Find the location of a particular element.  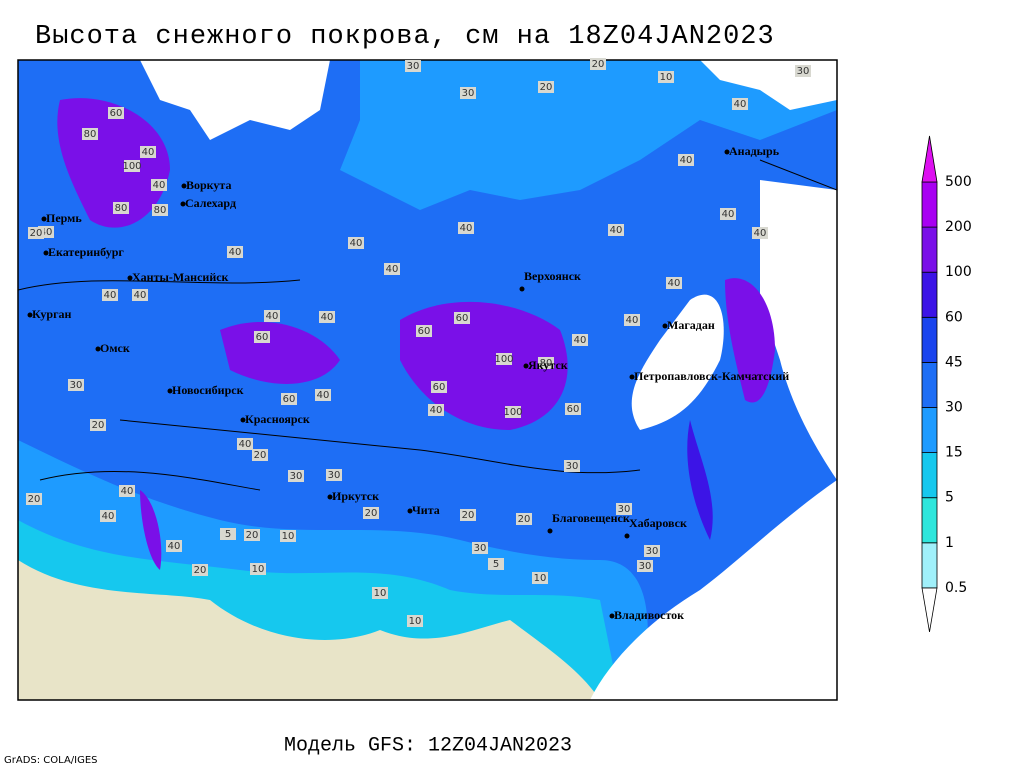

city-label: Ханты-Мансийск is located at coordinates (180, 277).